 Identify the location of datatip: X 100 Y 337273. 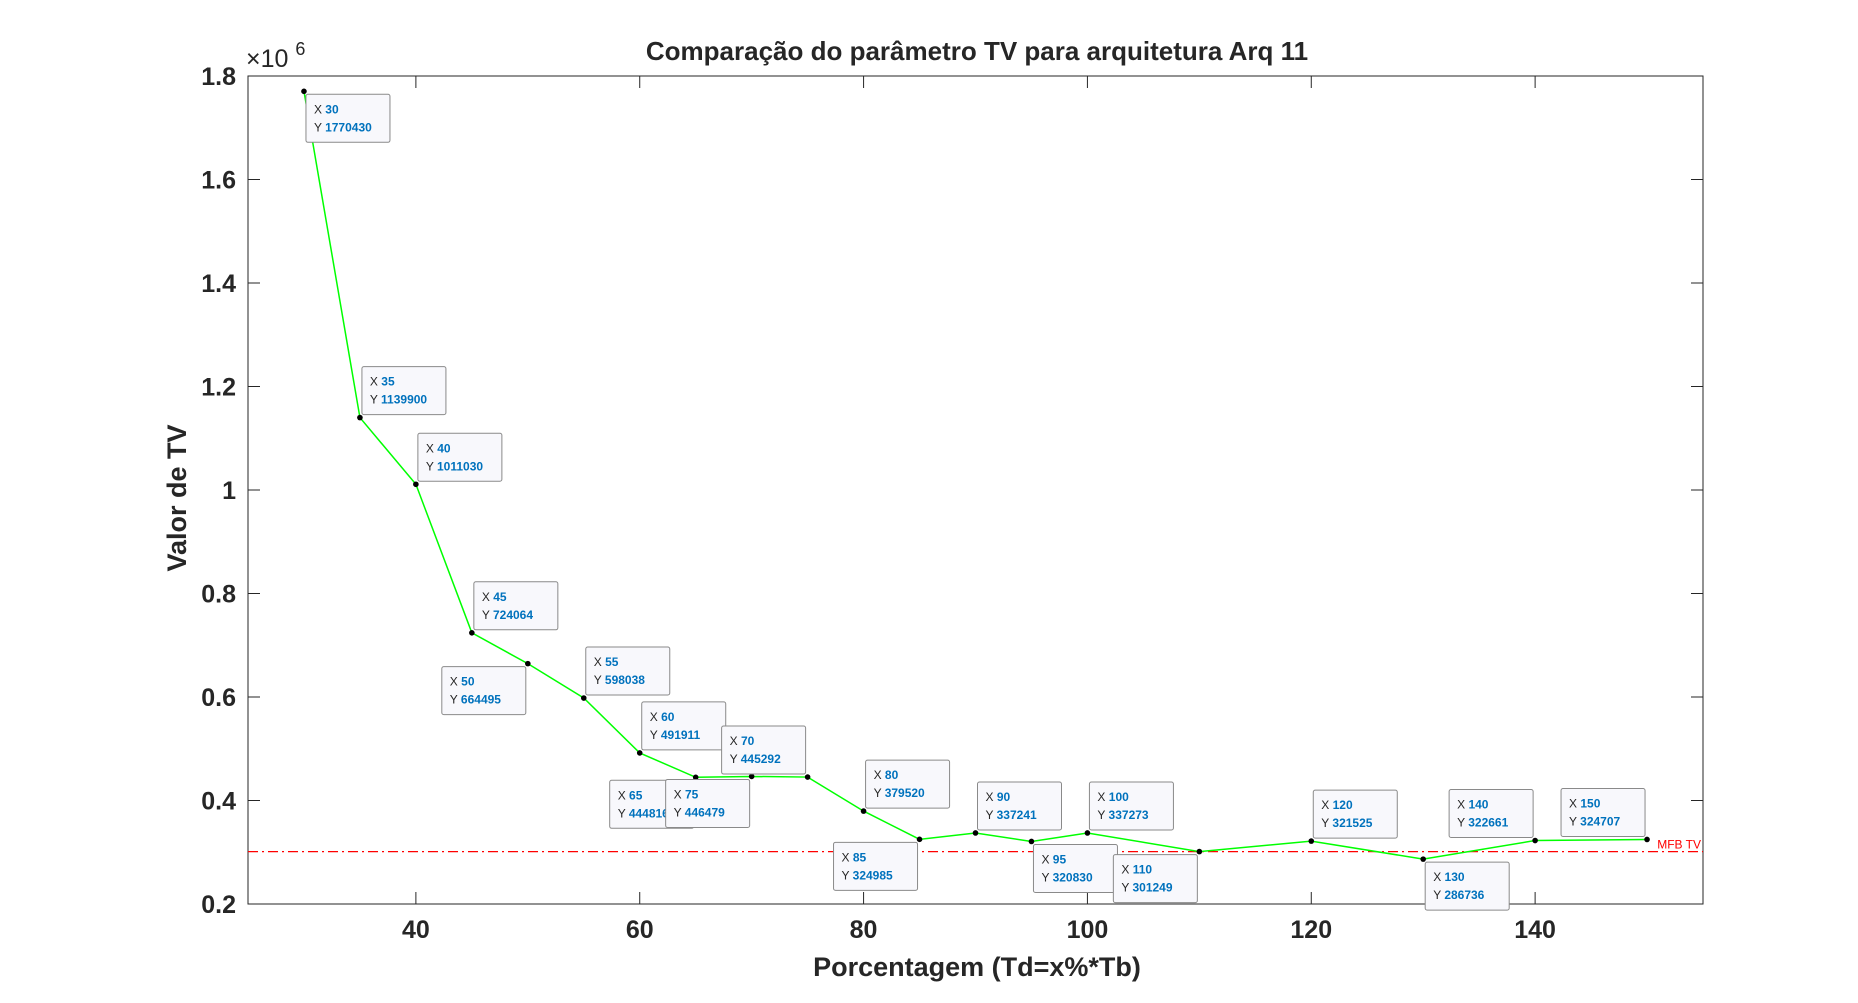
(1131, 806).